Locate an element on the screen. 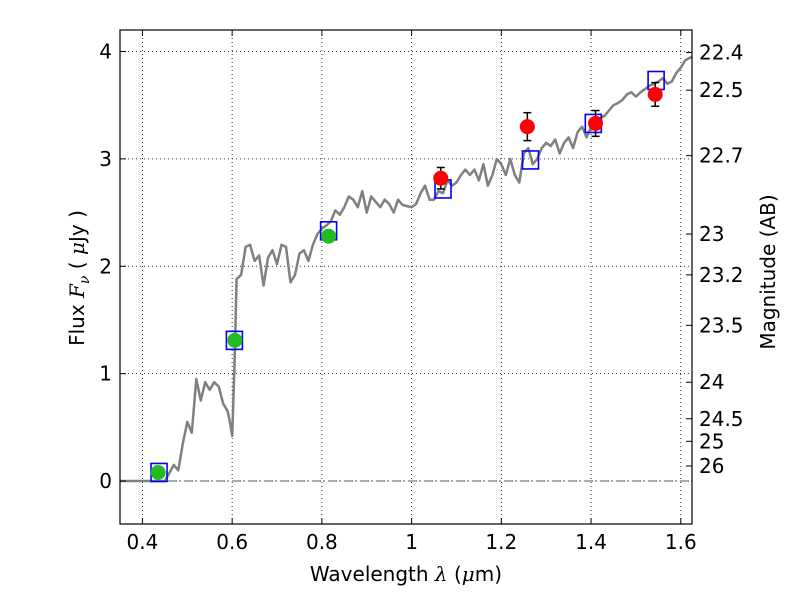  right-tick-label: 25 is located at coordinates (711, 441).